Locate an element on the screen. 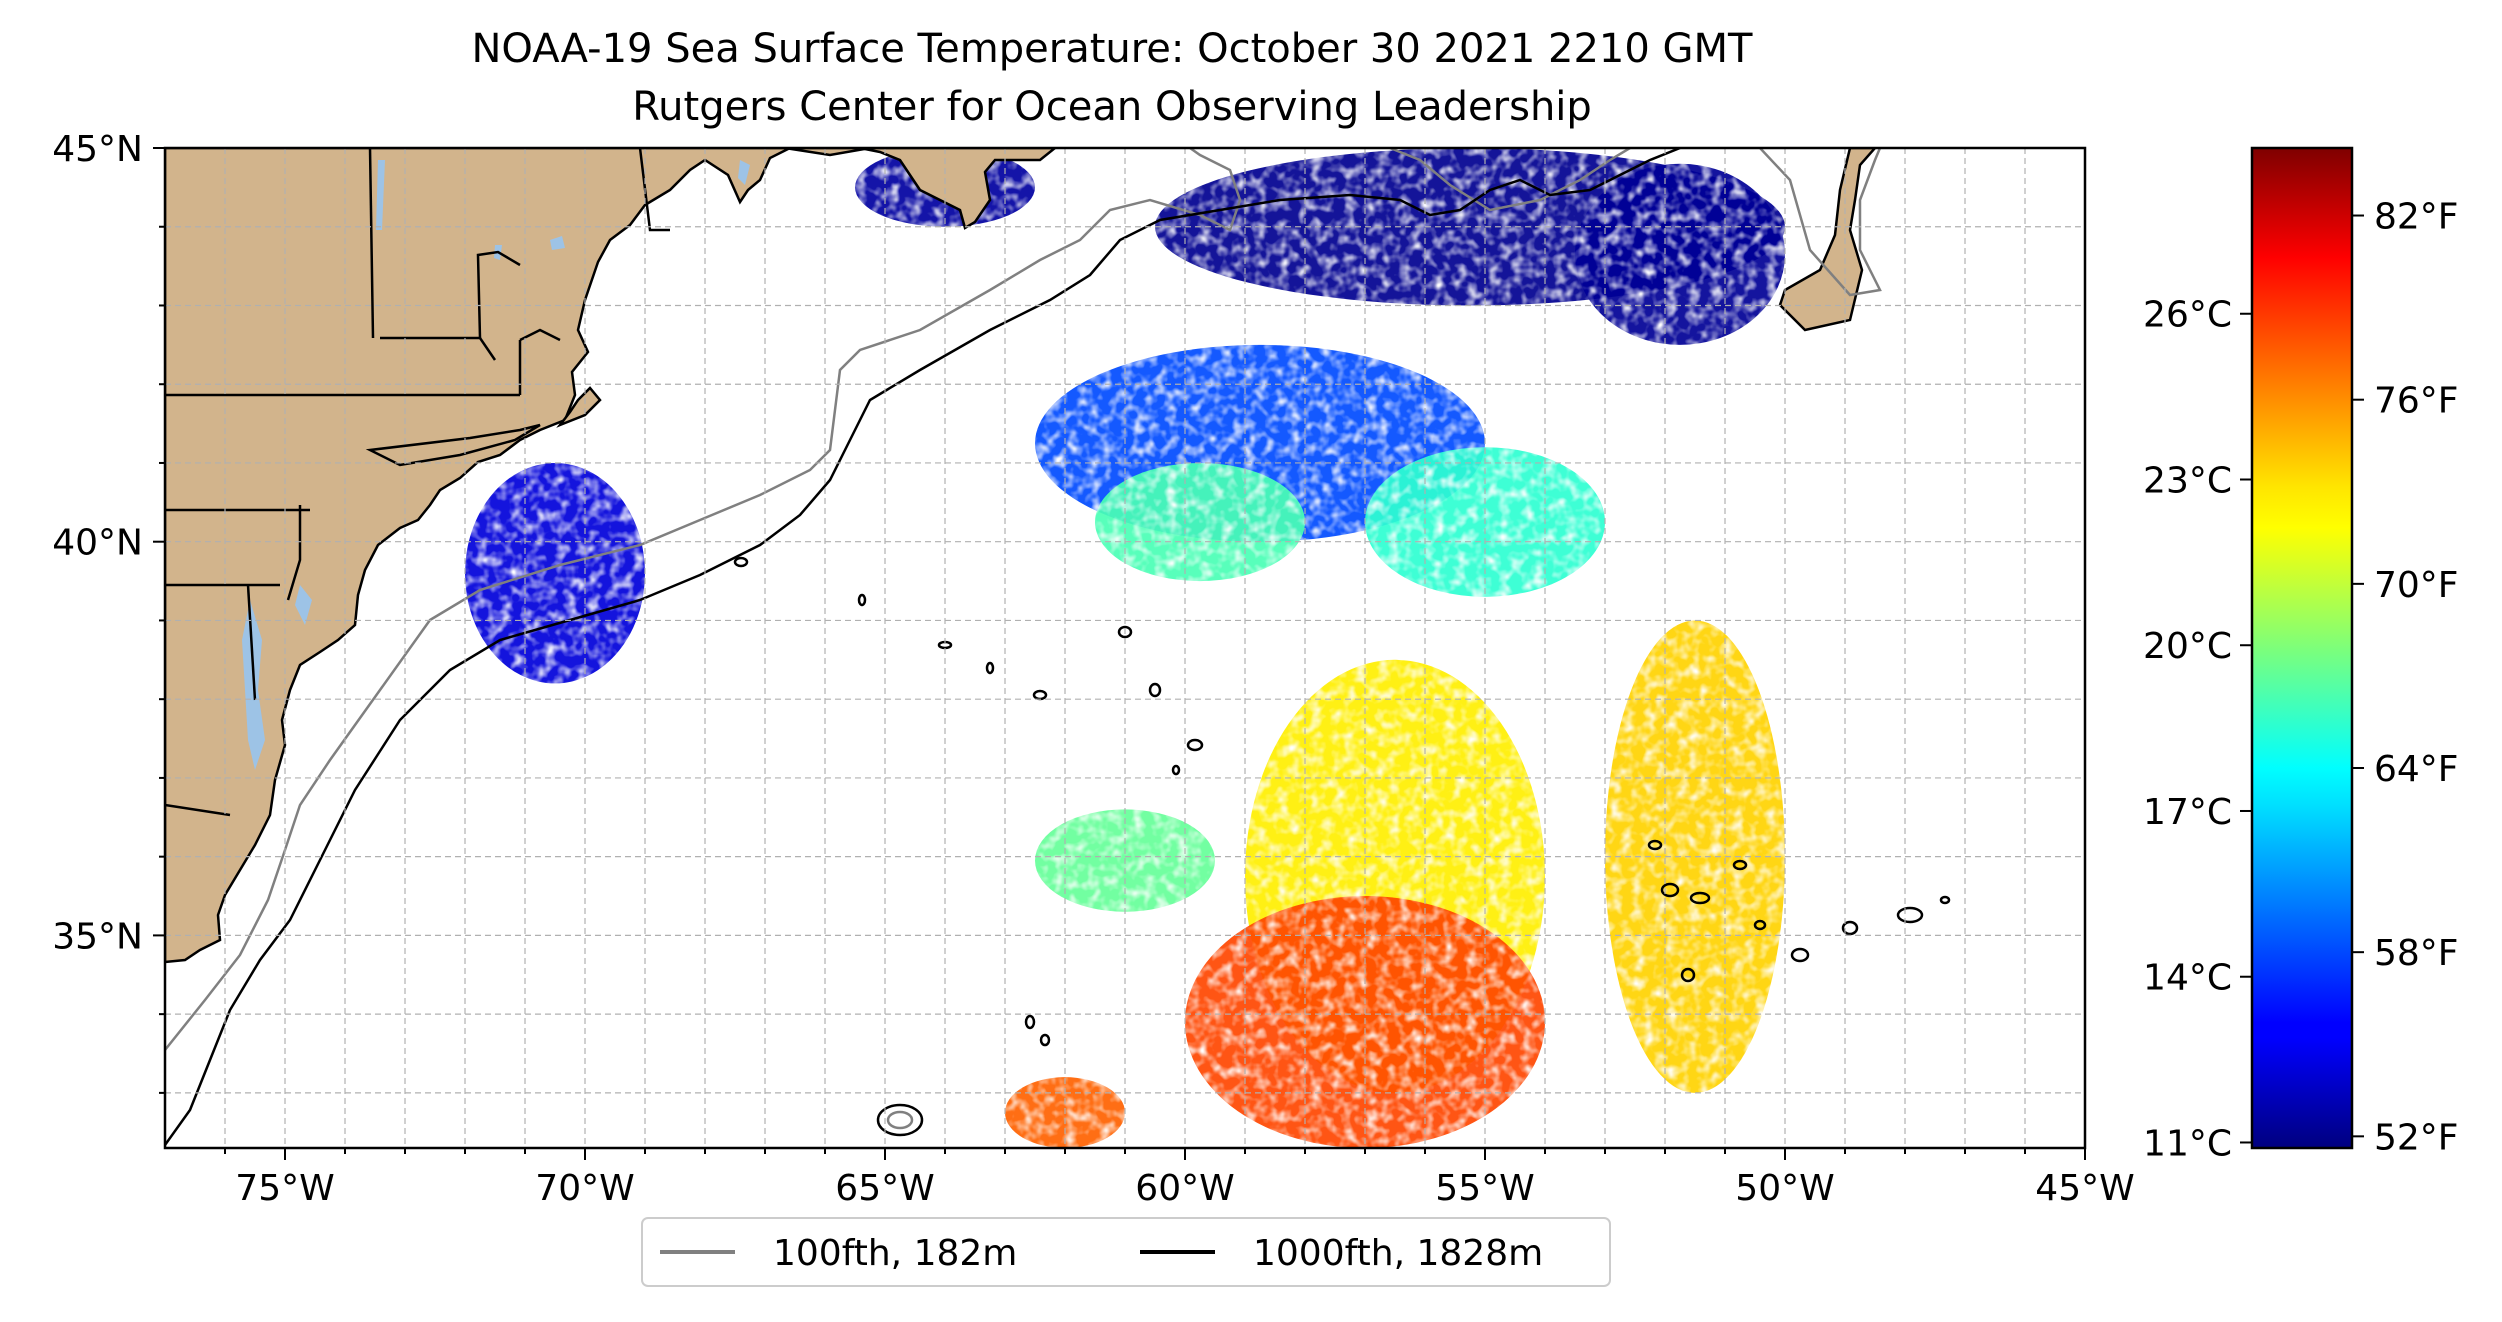 This screenshot has height=1322, width=2502. y-tick-label: 40°N is located at coordinates (97, 543).